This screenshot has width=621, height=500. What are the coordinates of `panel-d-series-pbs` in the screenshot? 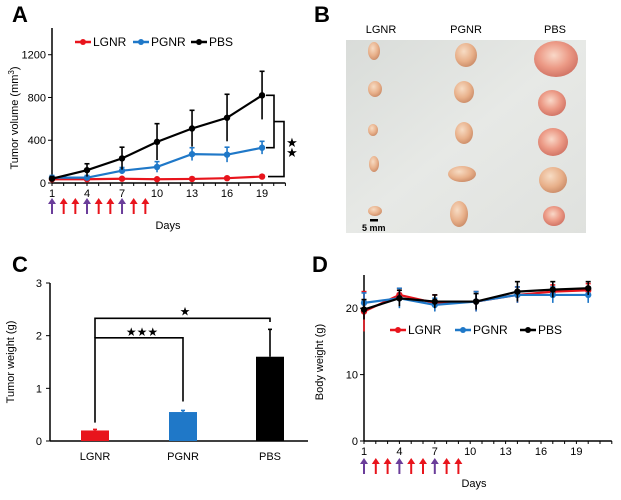 It's located at (476, 300).